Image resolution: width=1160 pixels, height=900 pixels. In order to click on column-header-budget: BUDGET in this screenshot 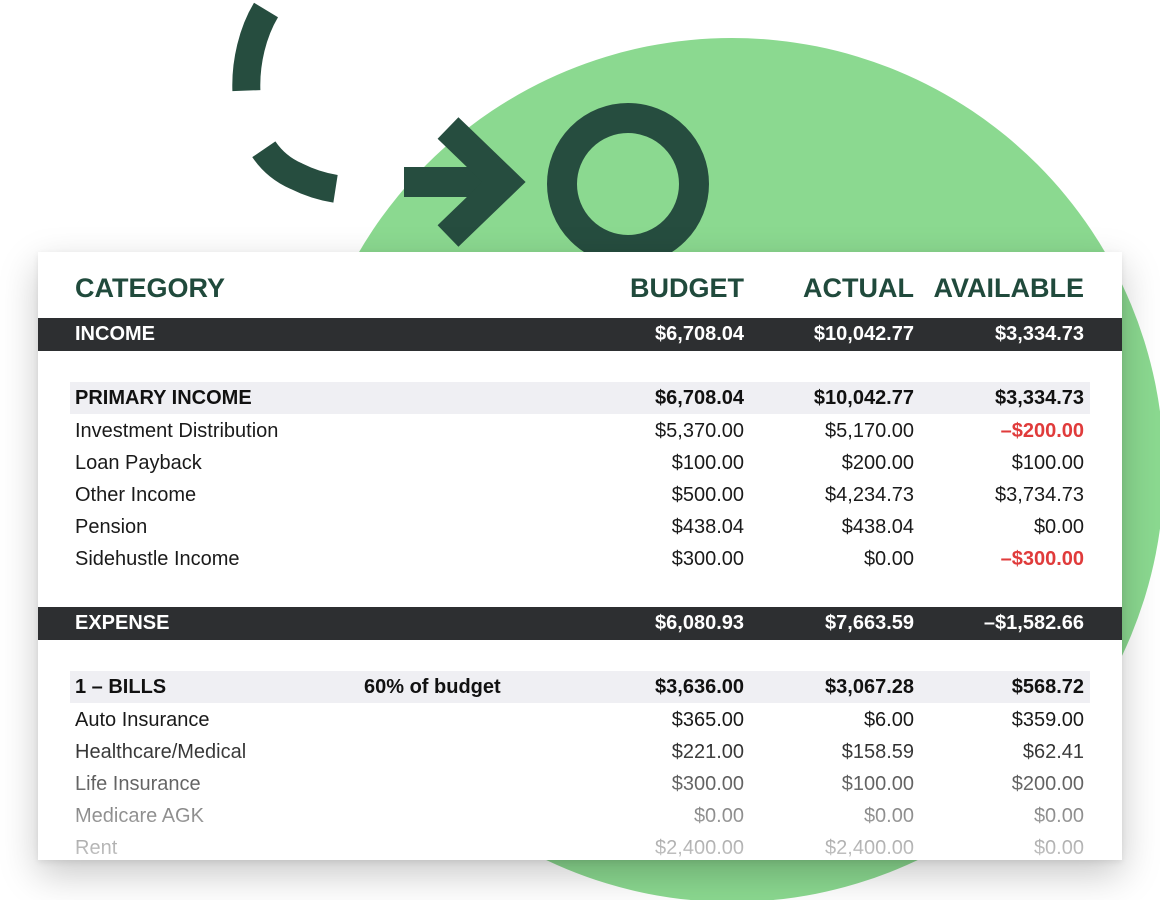, I will do `click(687, 288)`.